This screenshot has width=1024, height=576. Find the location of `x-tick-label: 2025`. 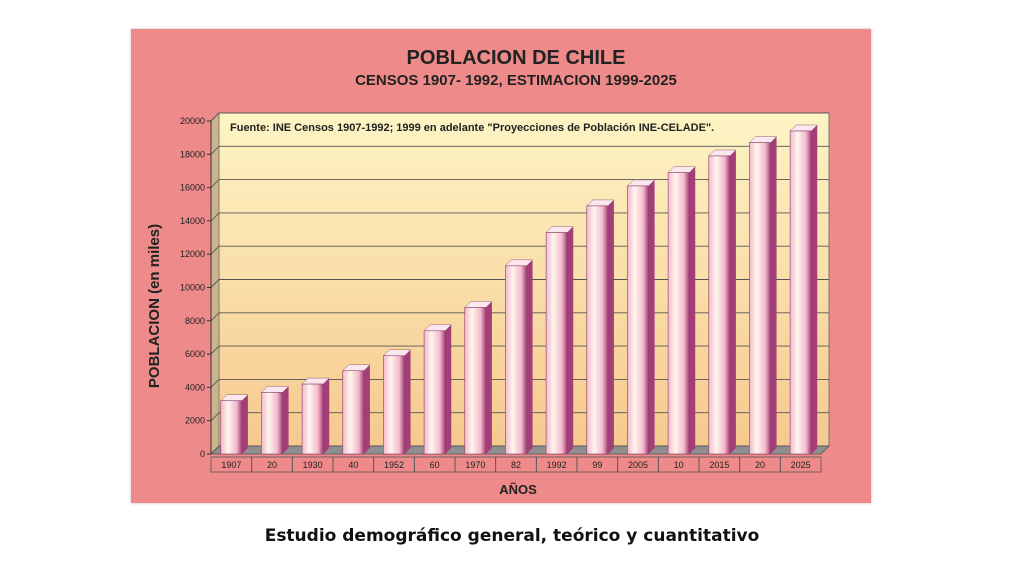

x-tick-label: 2025 is located at coordinates (801, 465).